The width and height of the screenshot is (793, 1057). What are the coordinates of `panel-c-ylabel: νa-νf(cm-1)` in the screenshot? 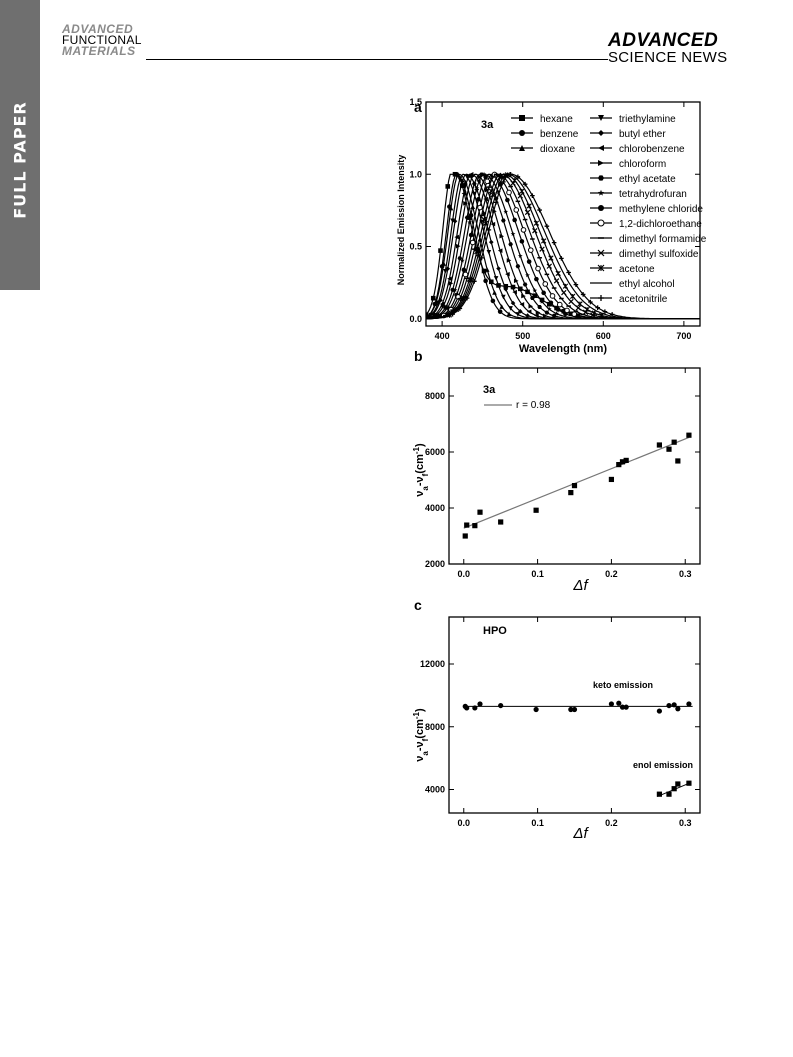 It's located at (421, 735).